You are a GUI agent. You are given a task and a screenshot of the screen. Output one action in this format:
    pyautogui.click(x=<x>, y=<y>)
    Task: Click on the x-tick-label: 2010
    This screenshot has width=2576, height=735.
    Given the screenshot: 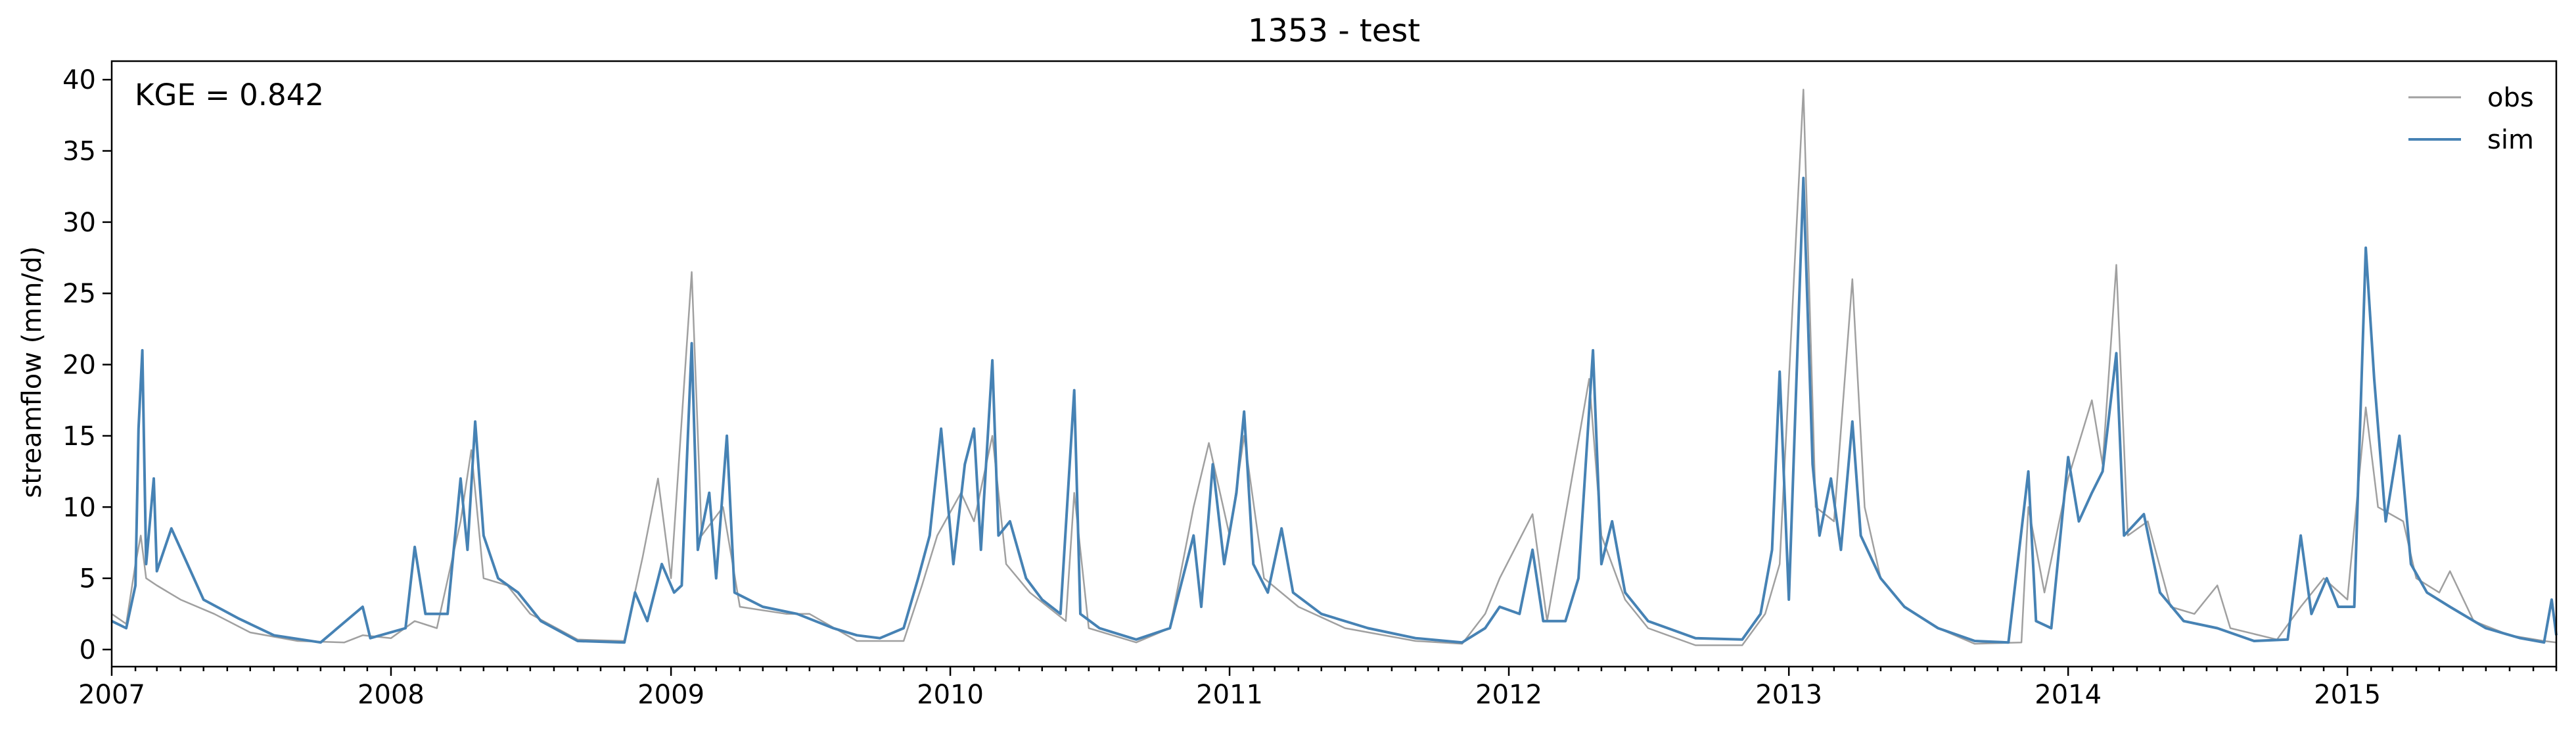 What is the action you would take?
    pyautogui.click(x=951, y=695)
    